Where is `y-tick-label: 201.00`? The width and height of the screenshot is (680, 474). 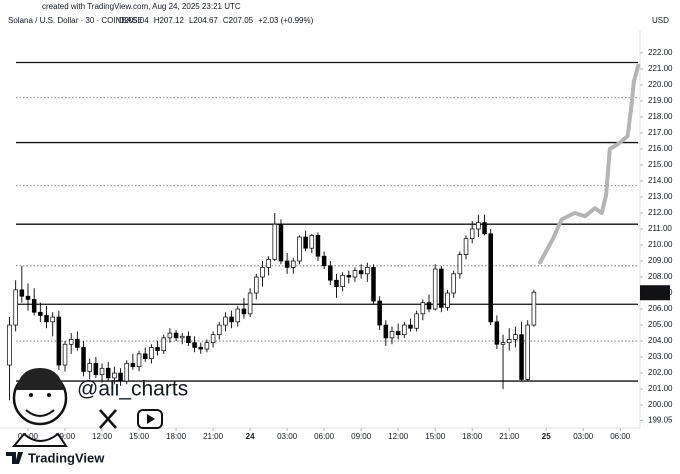
y-tick-label: 201.00 is located at coordinates (660, 388).